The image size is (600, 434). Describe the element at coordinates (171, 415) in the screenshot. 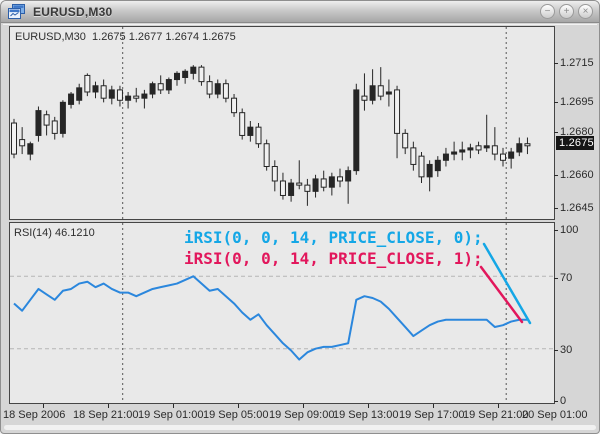

I see `x-axis-time-label: 19 Sep 01:00` at that location.